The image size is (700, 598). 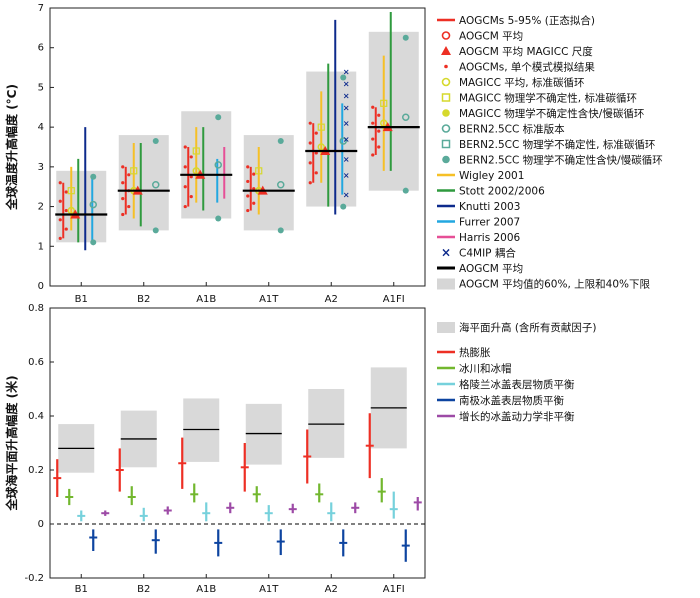 What do you see at coordinates (489, 223) in the screenshot?
I see `legend-label: Furrer 2007` at bounding box center [489, 223].